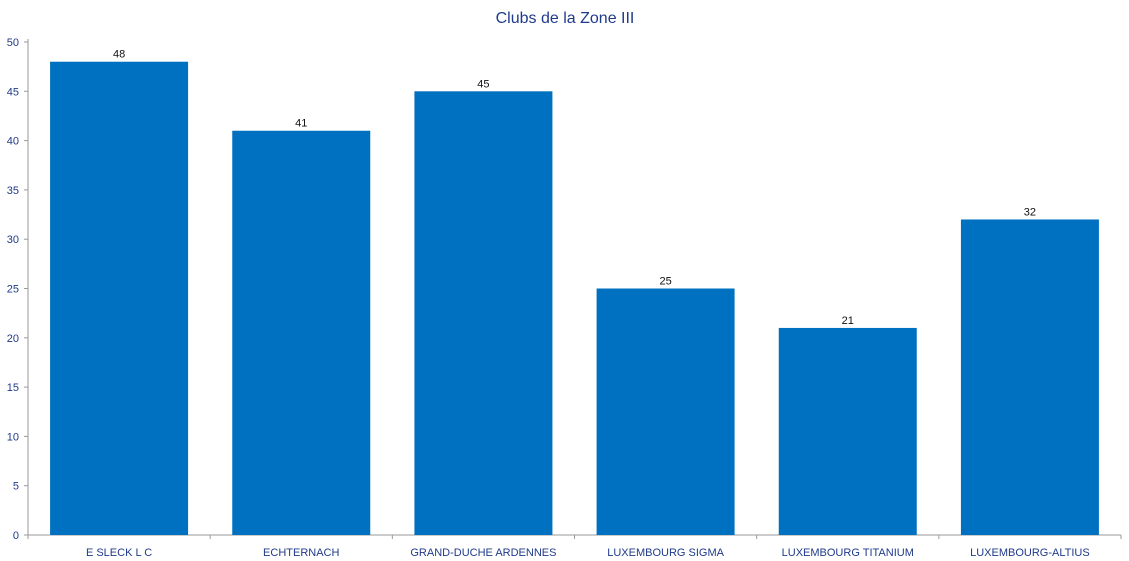 The width and height of the screenshot is (1129, 561). I want to click on y-tick-label: 30, so click(13, 240).